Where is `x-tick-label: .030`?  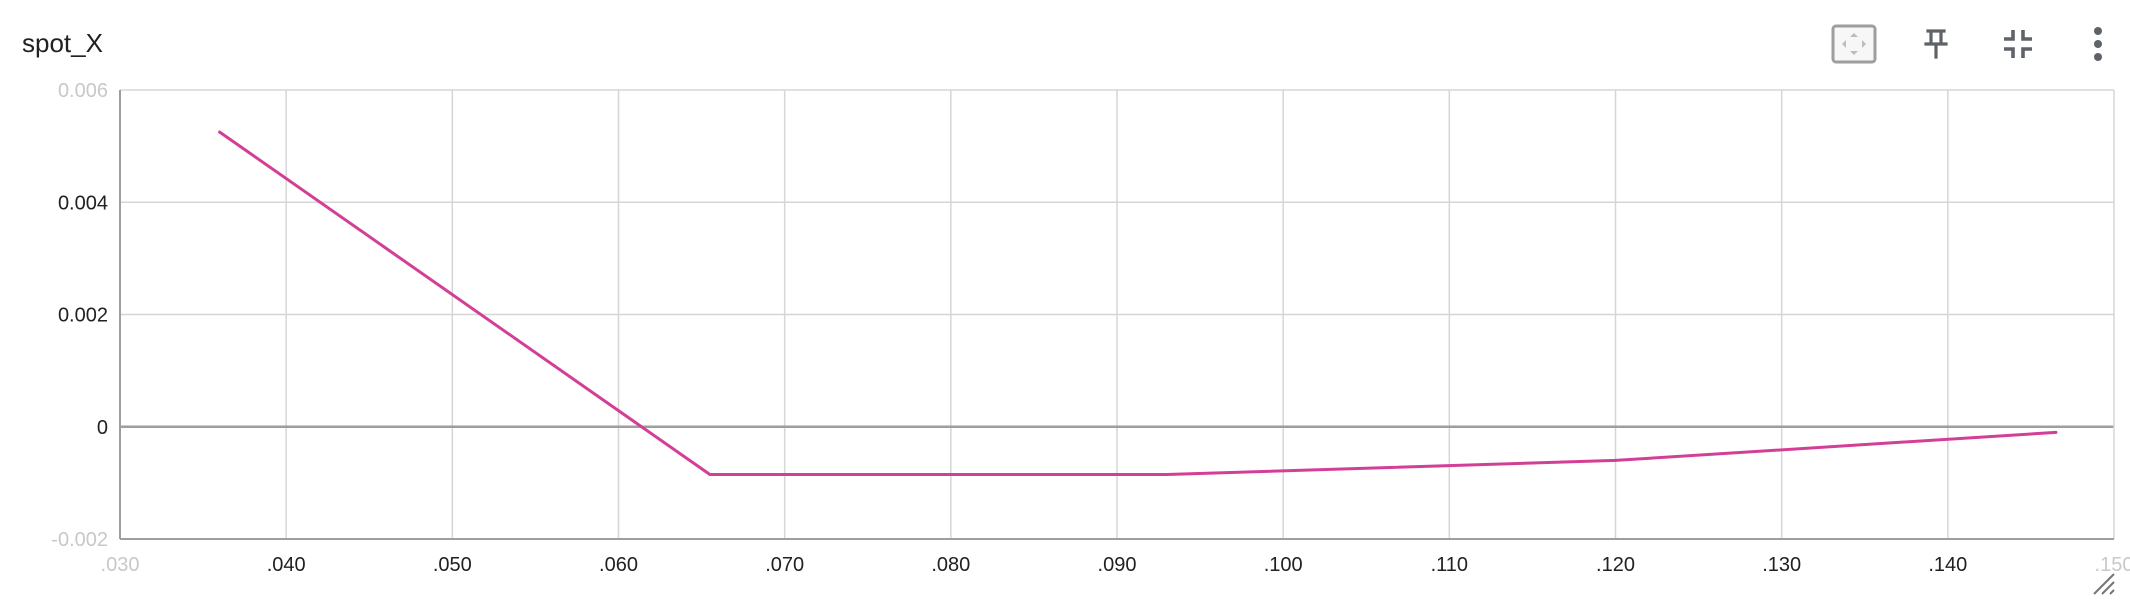 x-tick-label: .030 is located at coordinates (120, 565).